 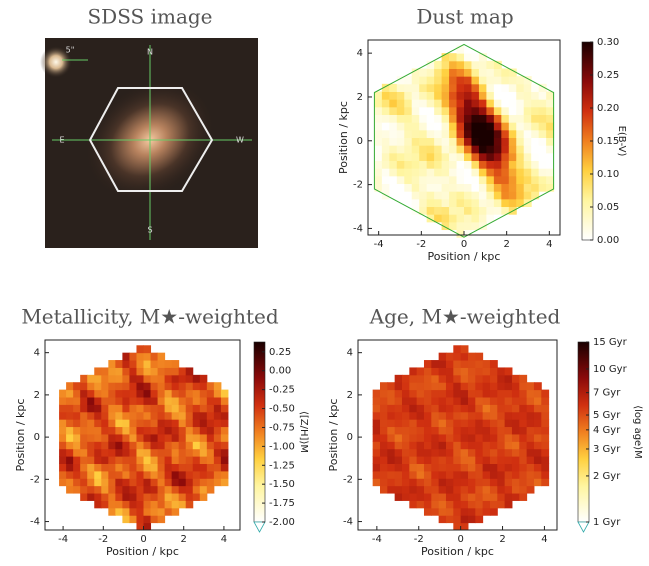 I want to click on x-tick-label: 0, so click(x=464, y=244).